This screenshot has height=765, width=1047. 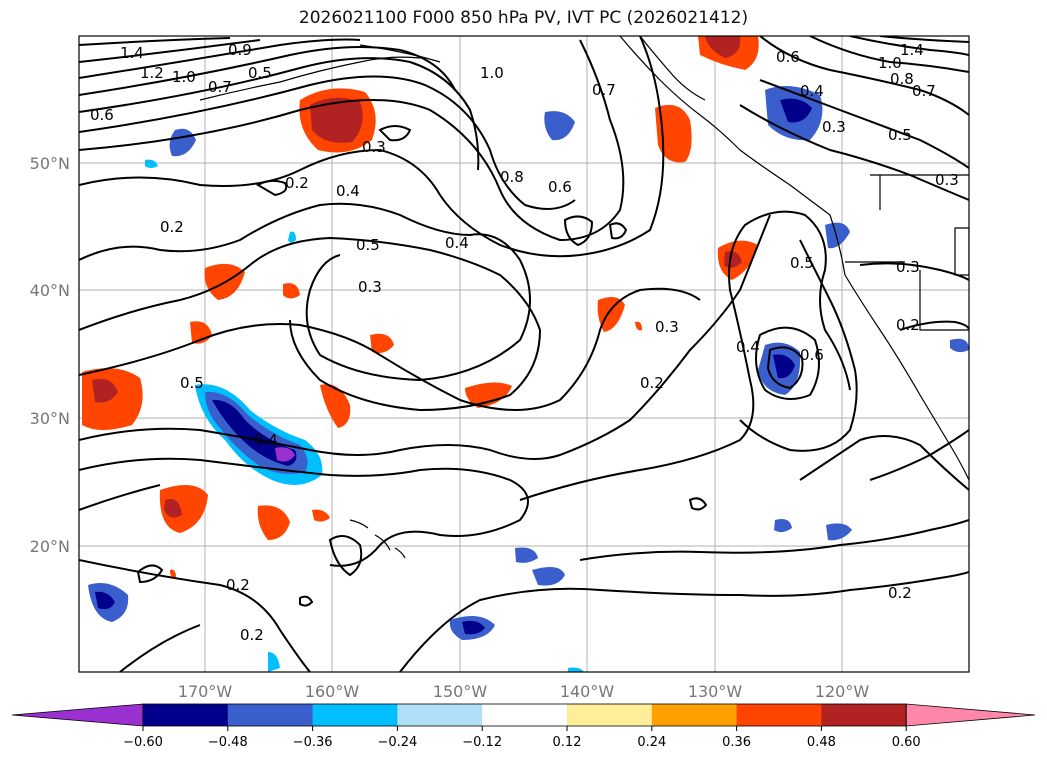 What do you see at coordinates (313, 742) in the screenshot?
I see `colorbar-tick-label: −0.36` at bounding box center [313, 742].